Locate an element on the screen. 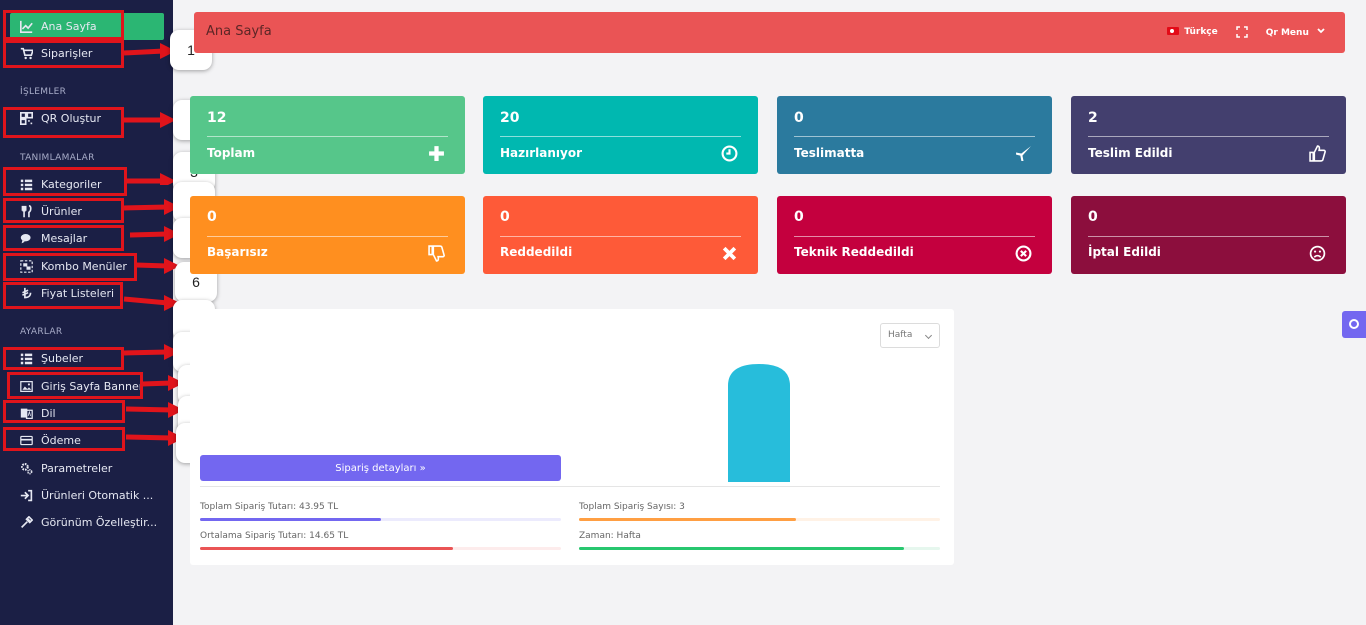  sidebar-item-kategoriler: Kategoriler is located at coordinates (60, 184).